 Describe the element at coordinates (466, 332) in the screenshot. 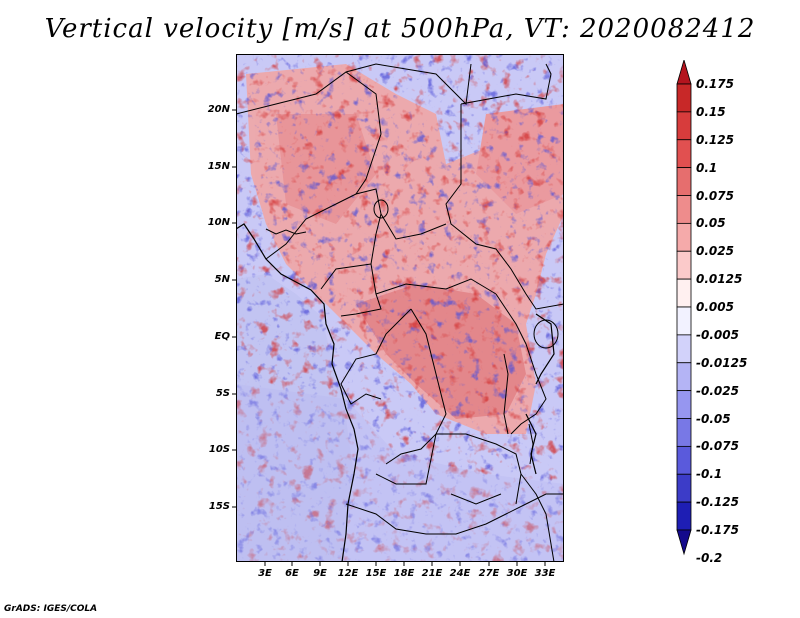

I see `lakes` at that location.